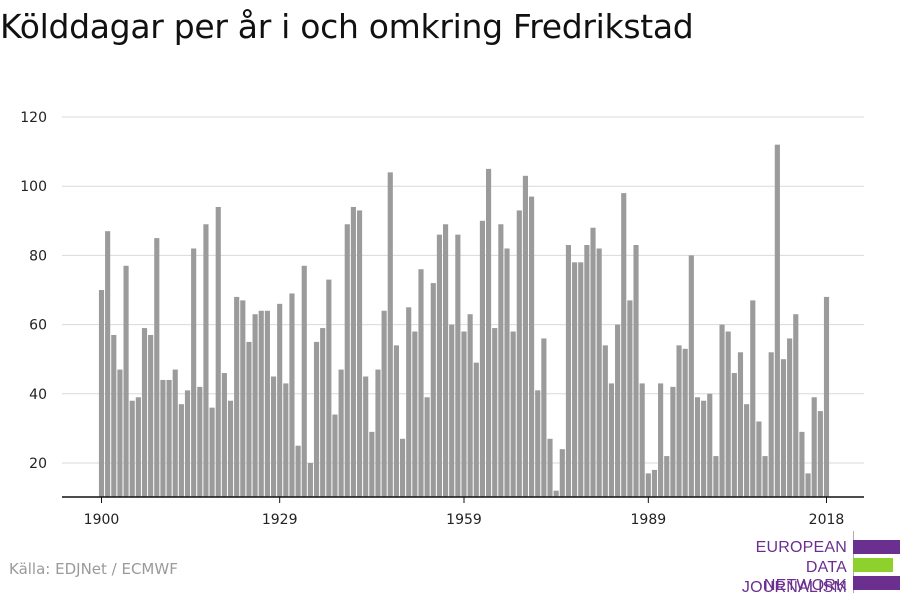  What do you see at coordinates (876, 547) in the screenshot?
I see `logo-bar-purple-top` at bounding box center [876, 547].